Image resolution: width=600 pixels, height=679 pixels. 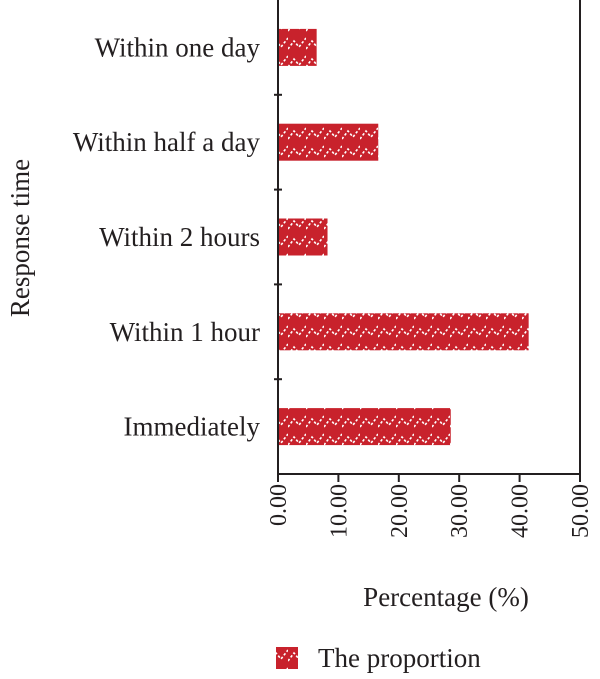 I want to click on x-tick-label: 10.00, so click(x=339, y=511).